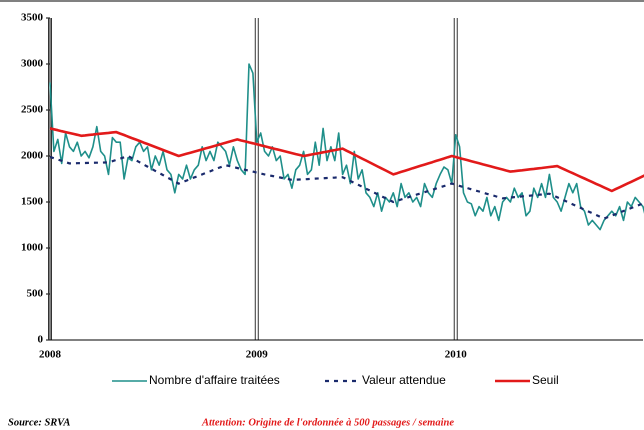  I want to click on legend-label: Nombre d'affaire traitées, so click(214, 380).